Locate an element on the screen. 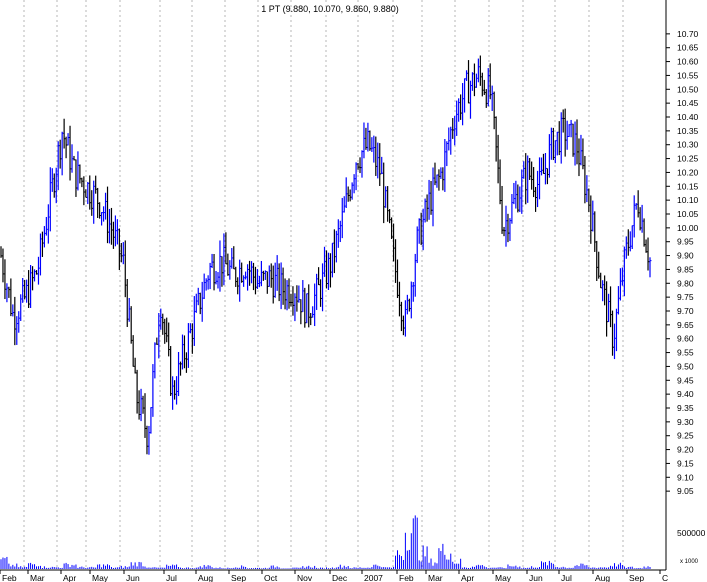 Image resolution: width=707 pixels, height=582 pixels. price-tick-label: 9.45 is located at coordinates (685, 380).